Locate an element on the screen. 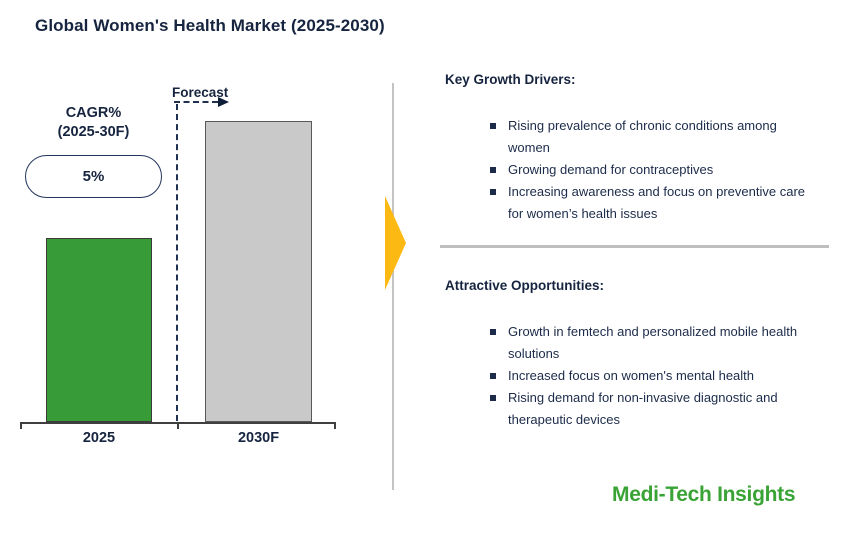  x-axis-label-2030f: 2030F is located at coordinates (258, 438).